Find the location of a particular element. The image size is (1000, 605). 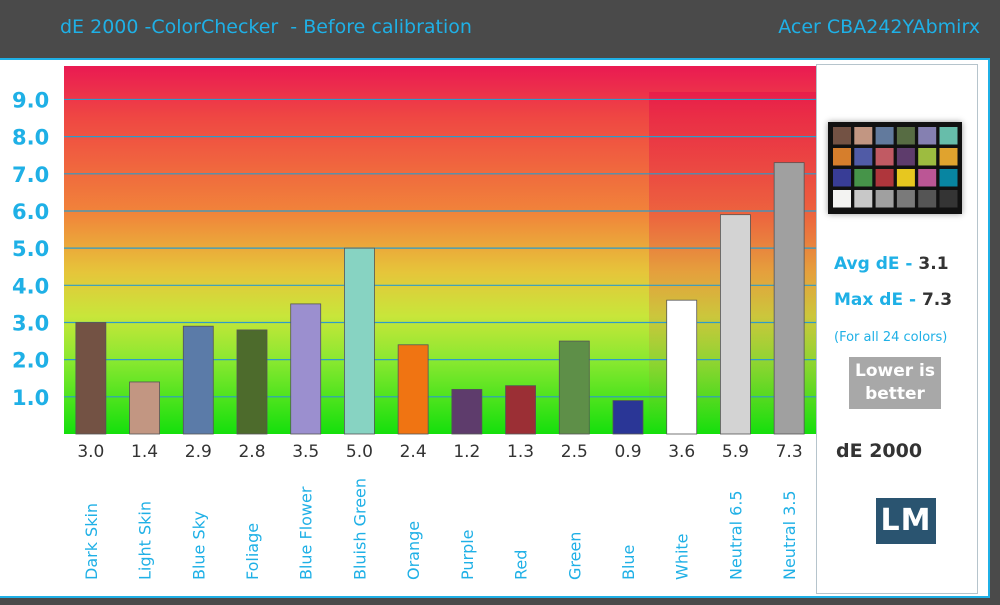

value-label: 2.5 is located at coordinates (574, 452).